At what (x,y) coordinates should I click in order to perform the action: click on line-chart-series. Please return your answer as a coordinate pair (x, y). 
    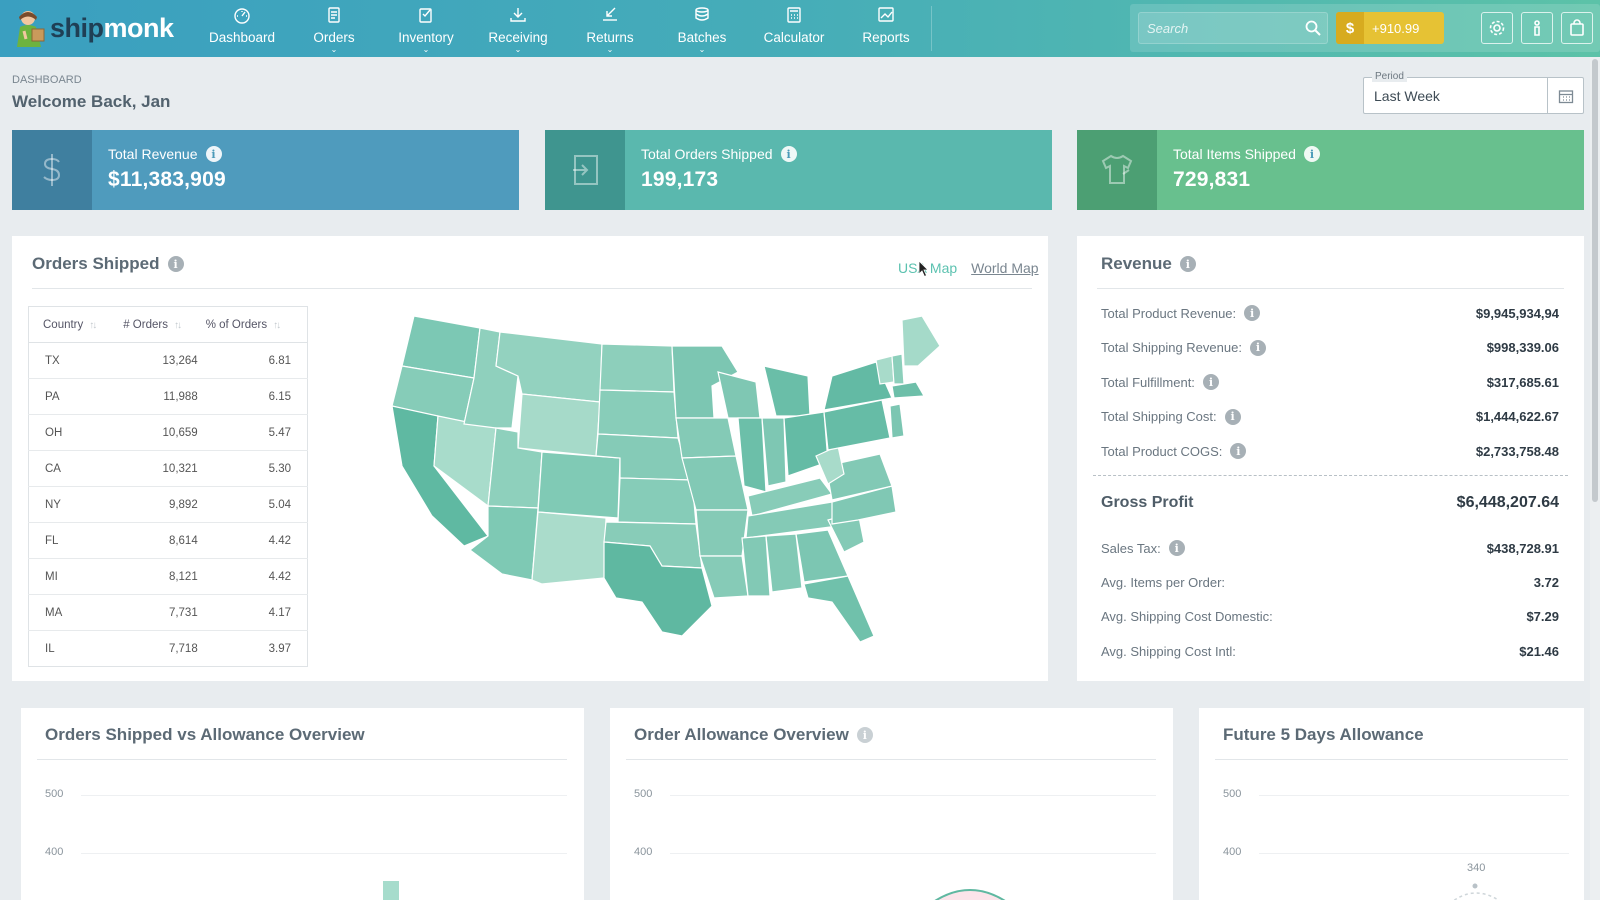
    Looking at the image, I should click on (1479, 890).